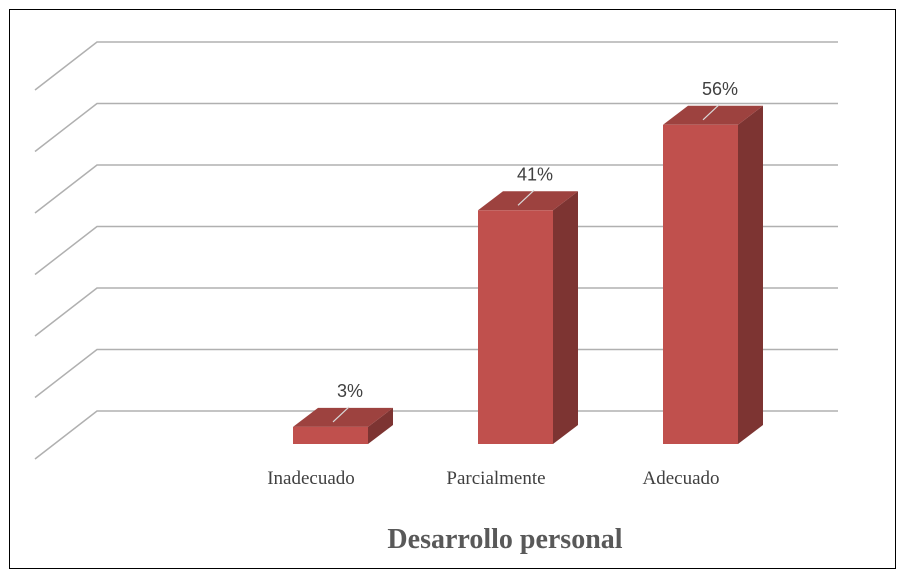 The image size is (911, 580). Describe the element at coordinates (350, 391) in the screenshot. I see `value-label: 3%` at that location.